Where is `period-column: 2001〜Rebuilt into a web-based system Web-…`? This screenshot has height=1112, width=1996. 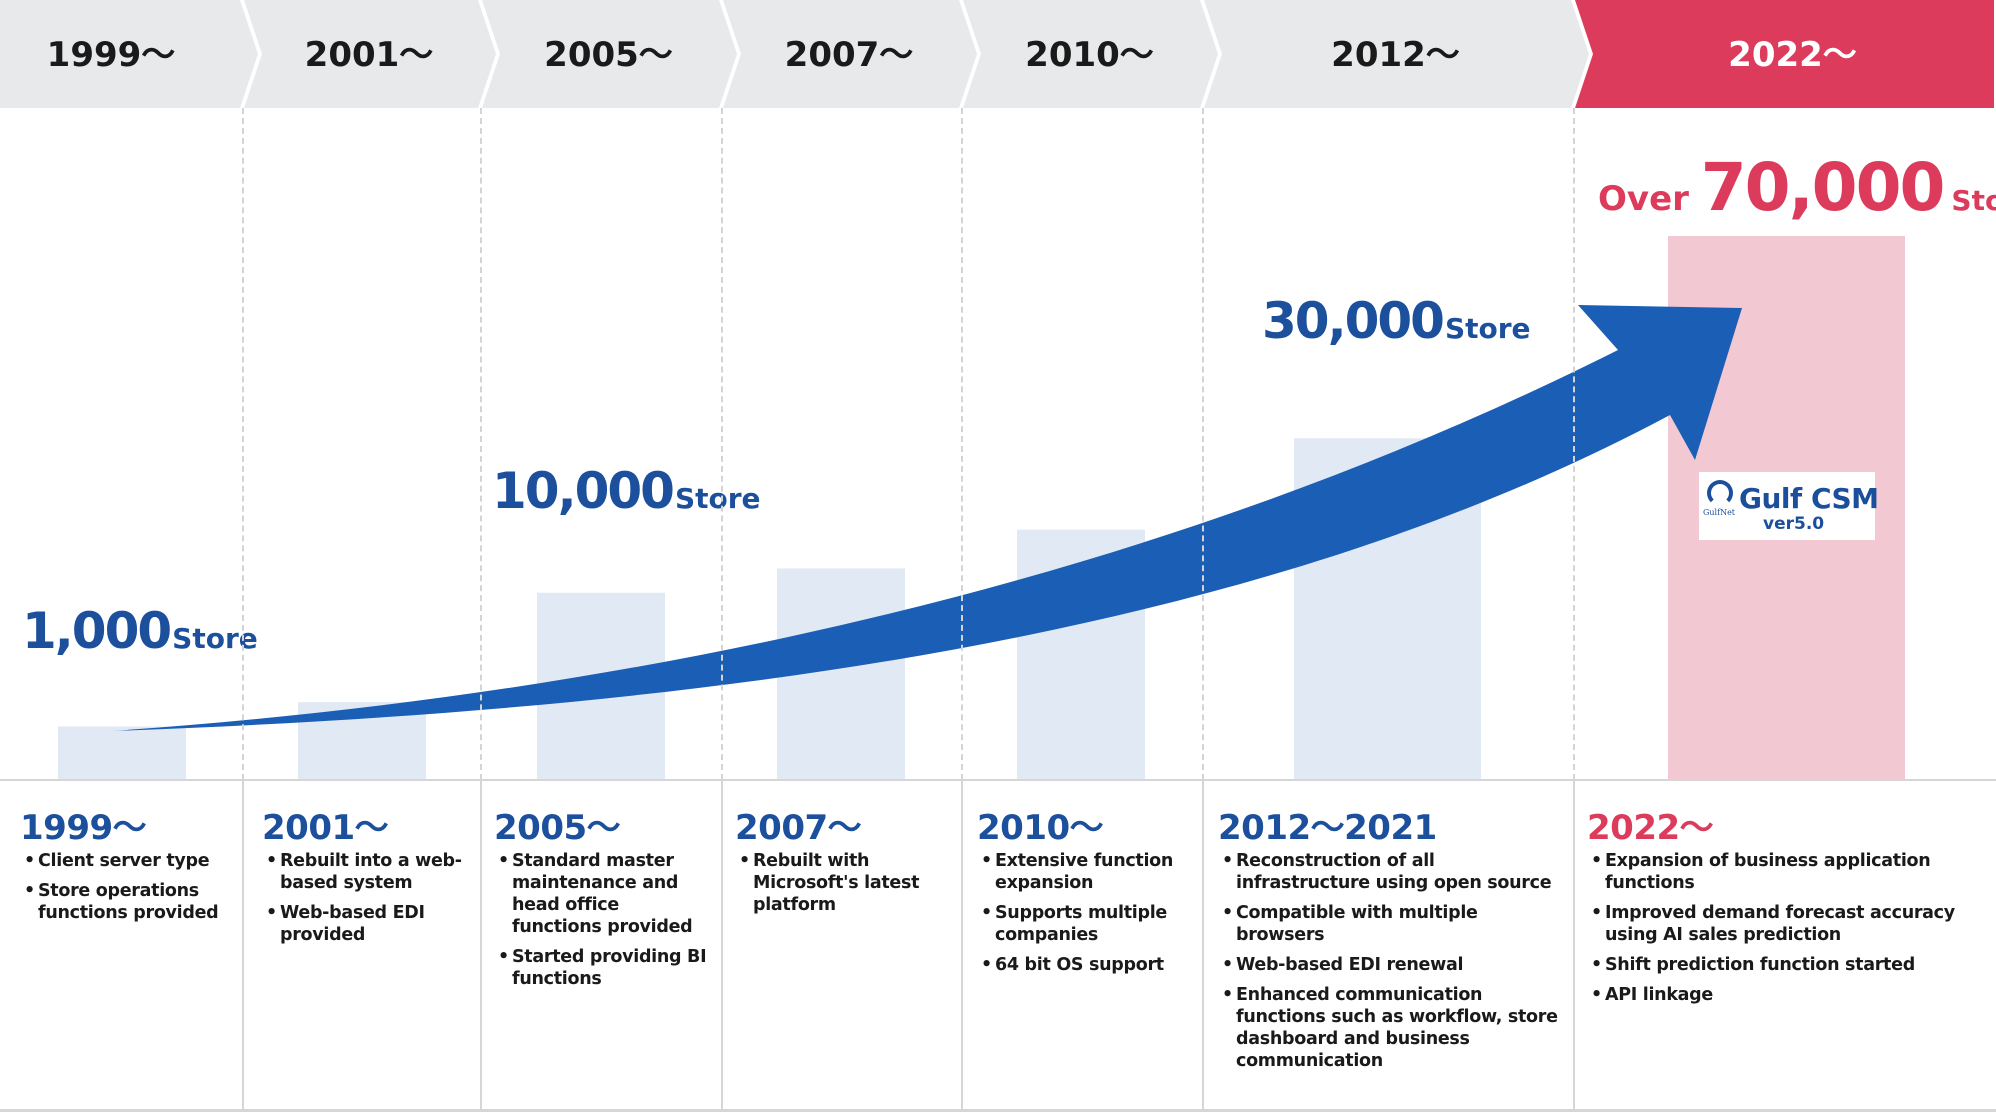
period-column: 2001〜Rebuilt into a web-based system Web-… is located at coordinates (361, 946).